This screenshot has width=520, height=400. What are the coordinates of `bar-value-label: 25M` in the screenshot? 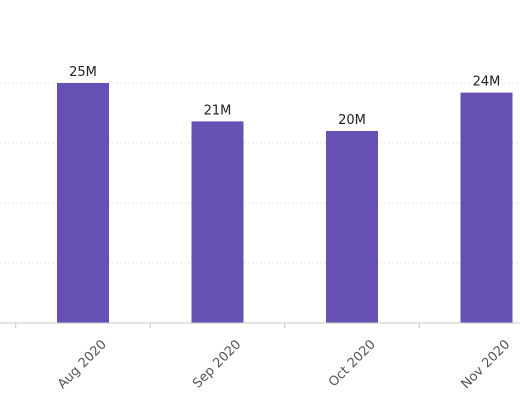 It's located at (83, 72).